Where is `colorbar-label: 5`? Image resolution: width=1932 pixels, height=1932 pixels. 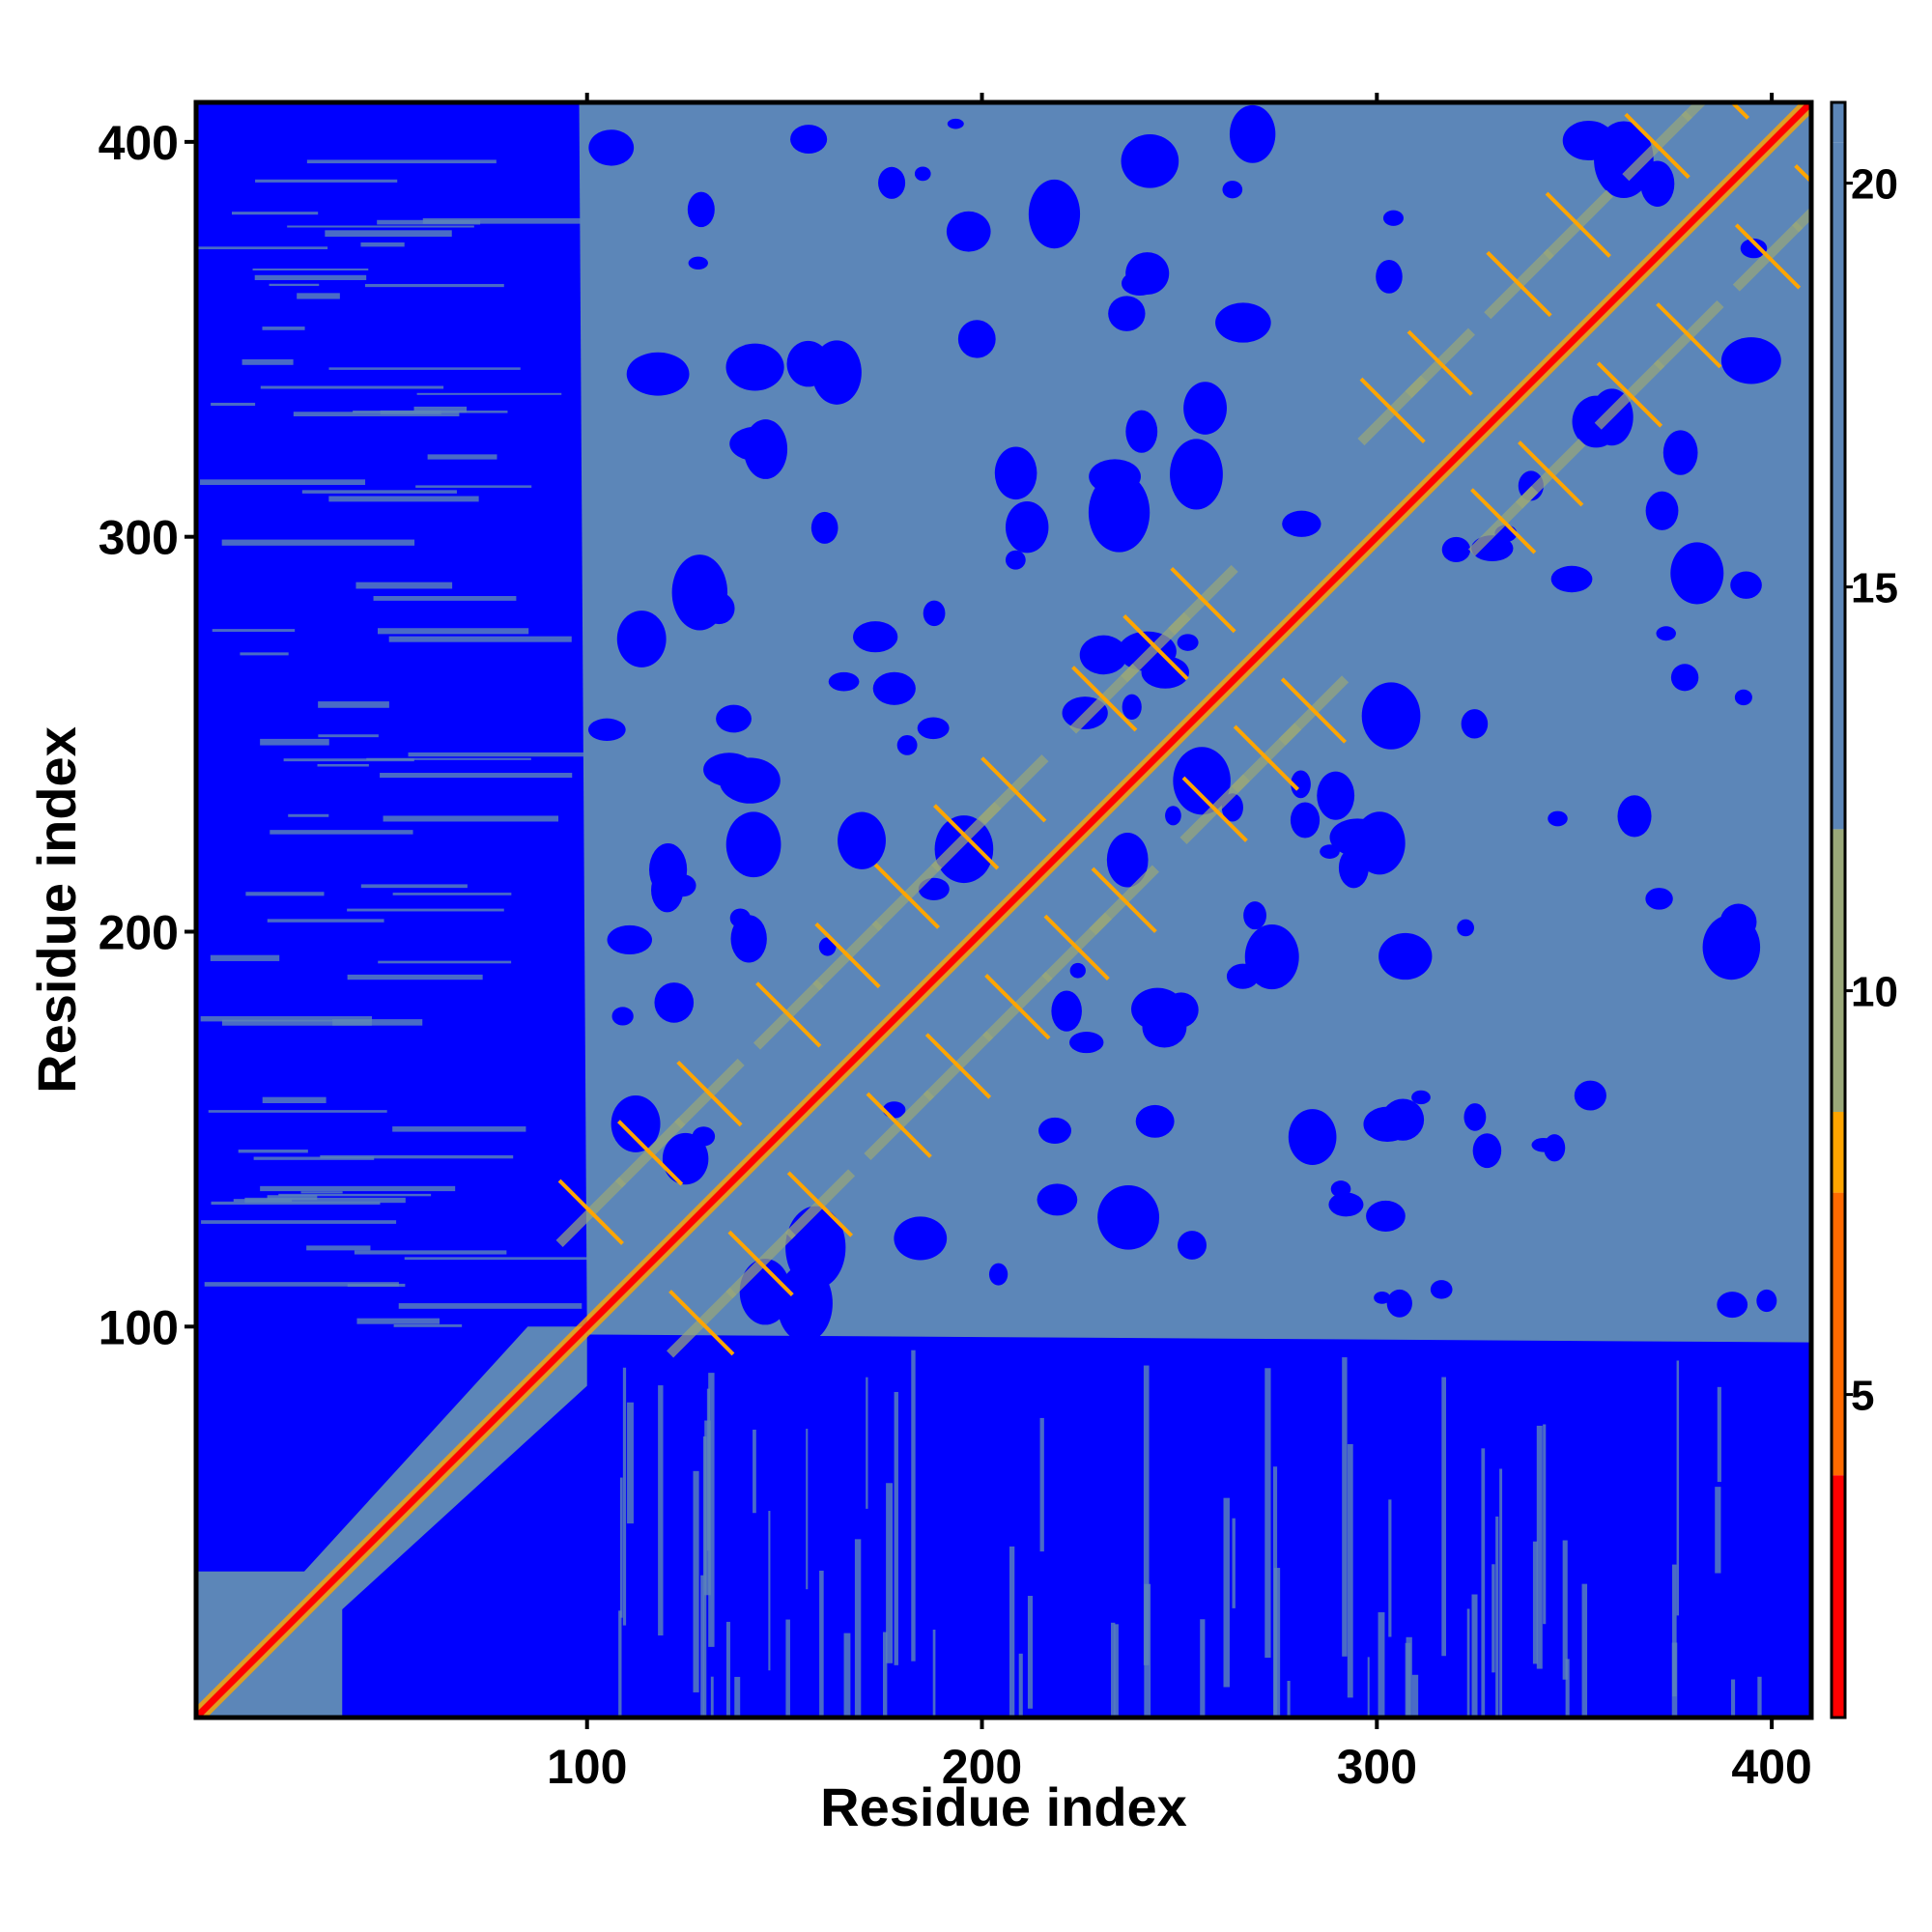 colorbar-label: 5 is located at coordinates (1862, 1396).